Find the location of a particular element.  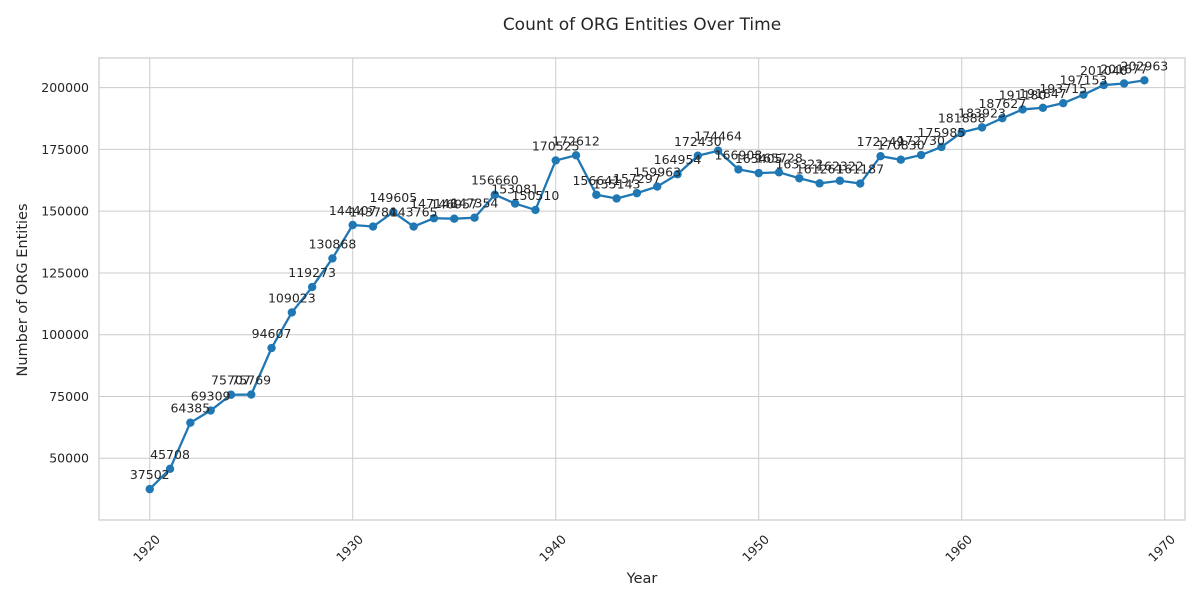

data-label: 149605 is located at coordinates (393, 197).